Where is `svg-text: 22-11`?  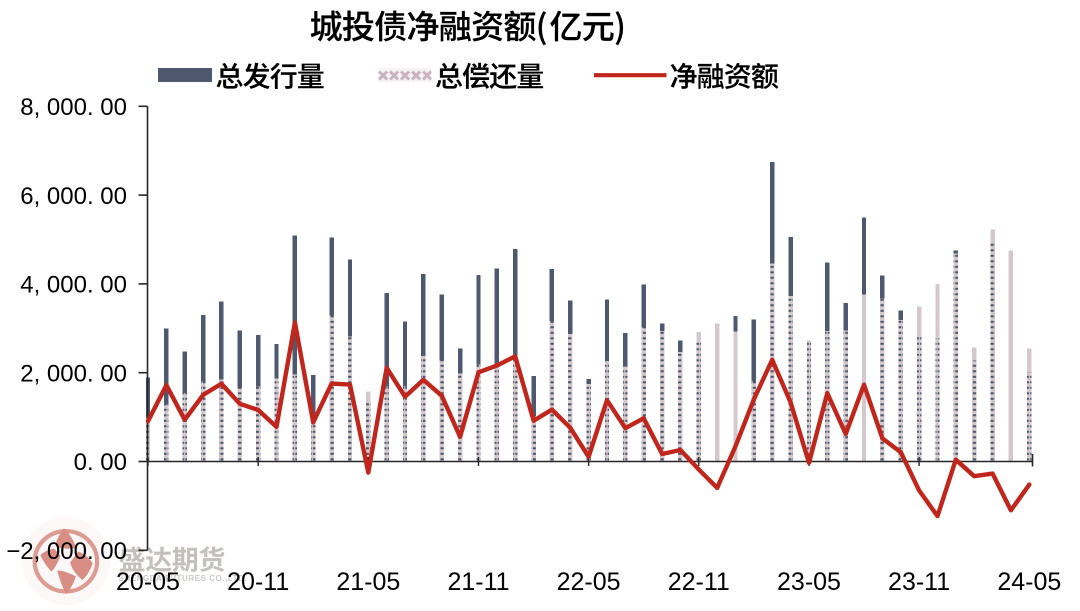 svg-text: 22-11 is located at coordinates (699, 582).